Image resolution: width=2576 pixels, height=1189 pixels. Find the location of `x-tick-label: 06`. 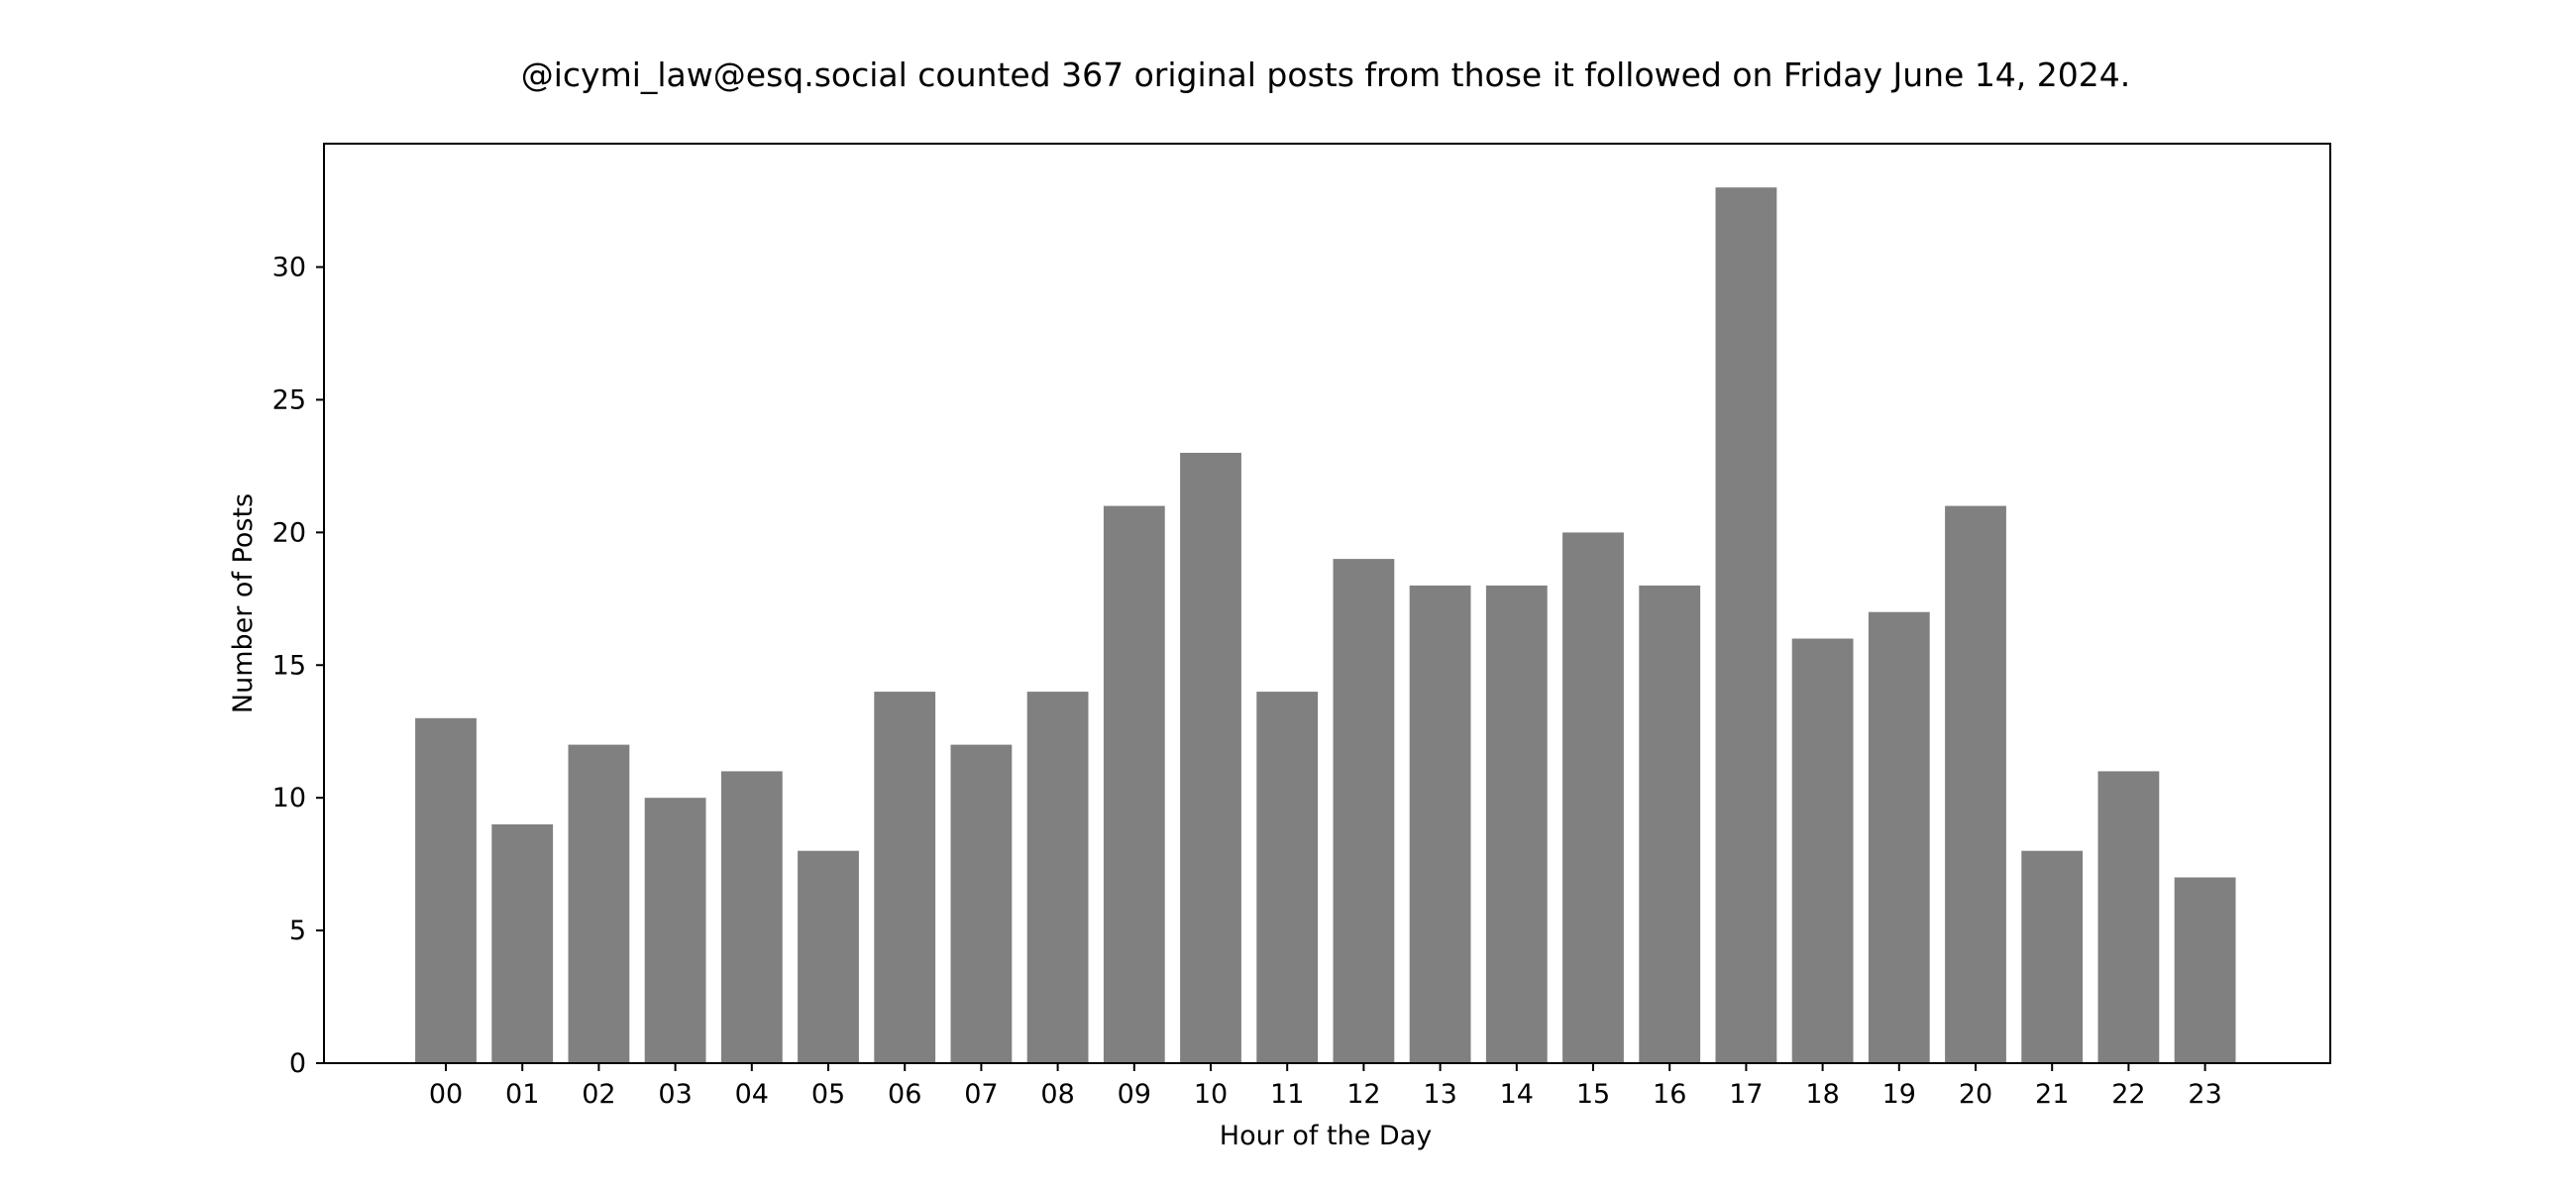

x-tick-label: 06 is located at coordinates (904, 1094).